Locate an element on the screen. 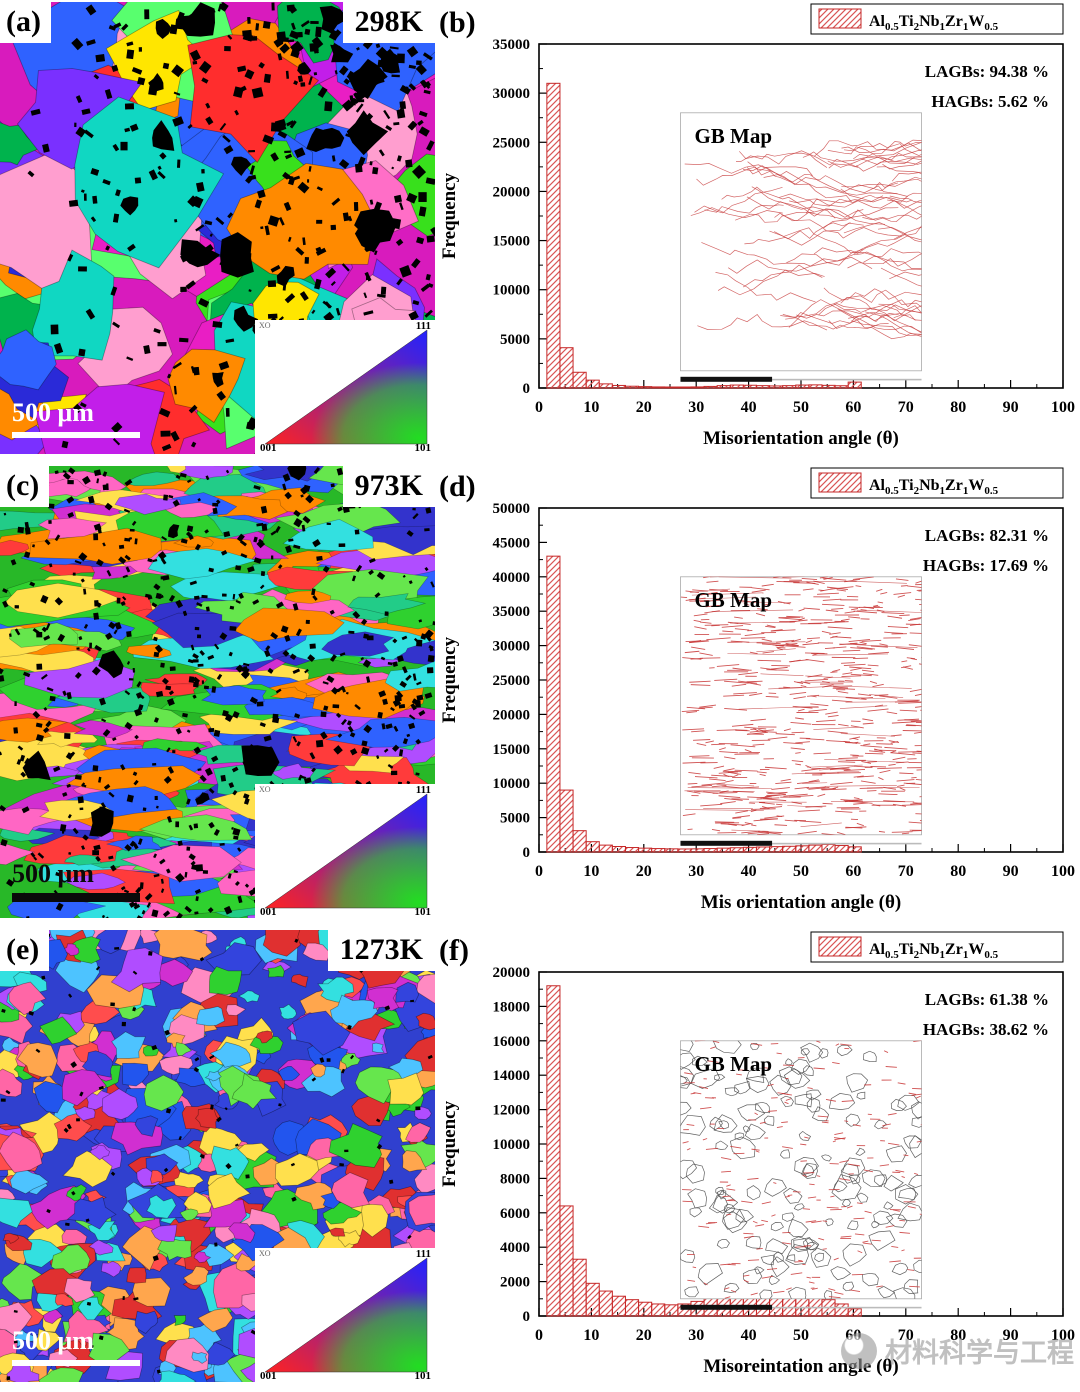 This screenshot has height=1392, width=1080. scale-bar-label: 500 μm is located at coordinates (53, 412).